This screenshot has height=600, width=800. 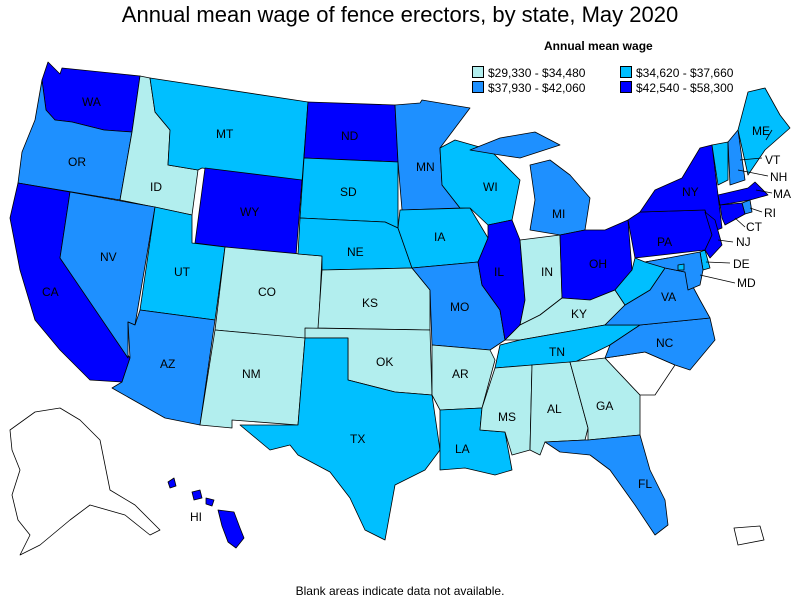 What do you see at coordinates (743, 242) in the screenshot?
I see `label-nj: NJ` at bounding box center [743, 242].